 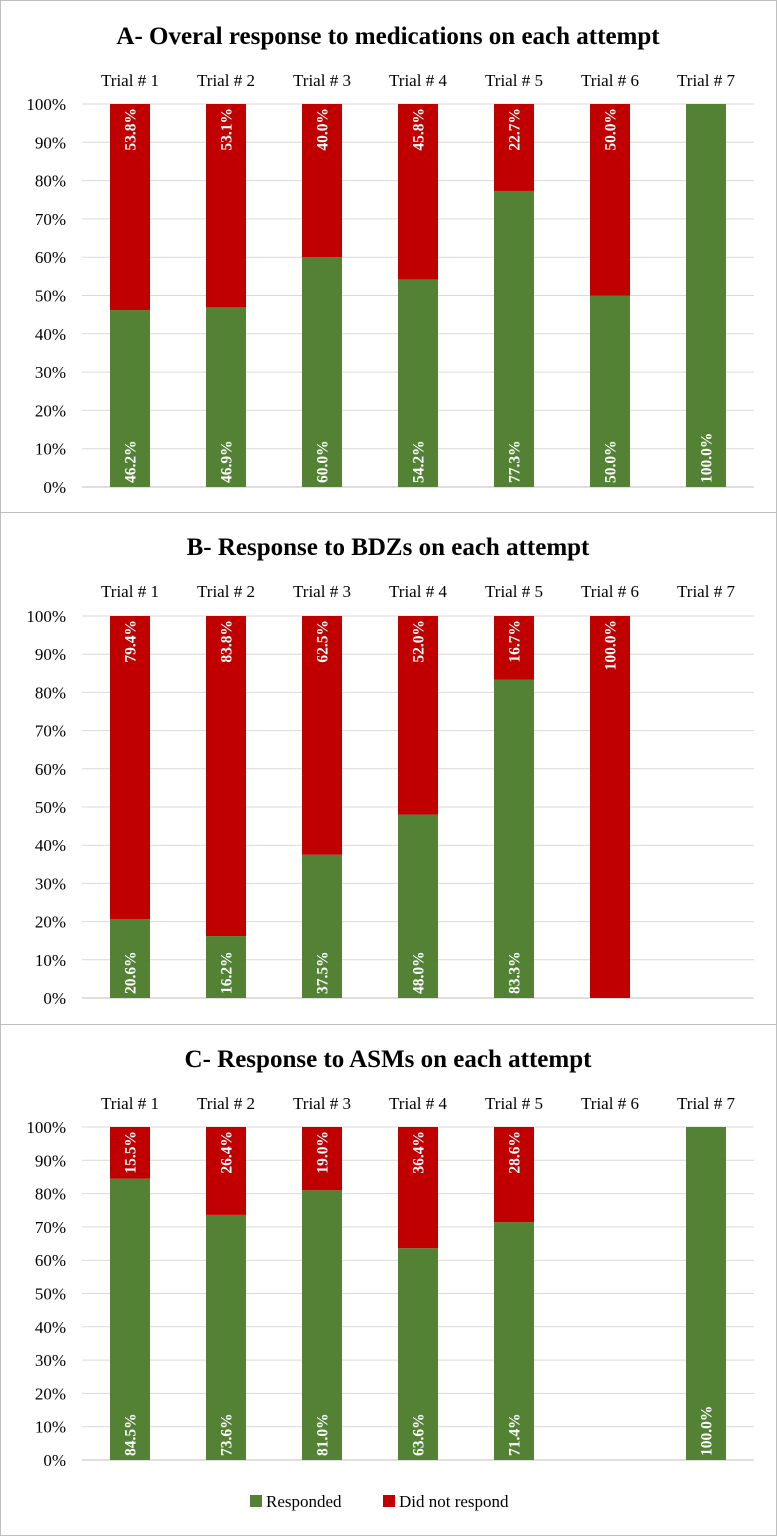 What do you see at coordinates (50, 1393) in the screenshot?
I see `y-tick-label: 20%` at bounding box center [50, 1393].